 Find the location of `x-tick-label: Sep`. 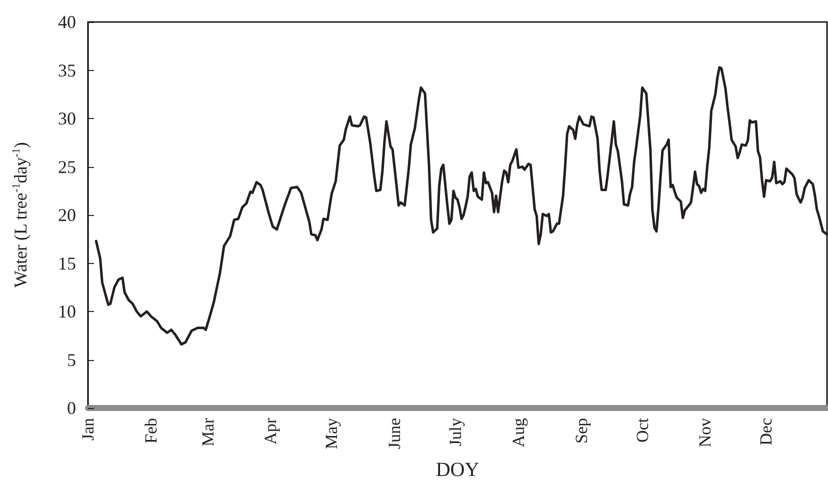

x-tick-label: Sep is located at coordinates (581, 431).